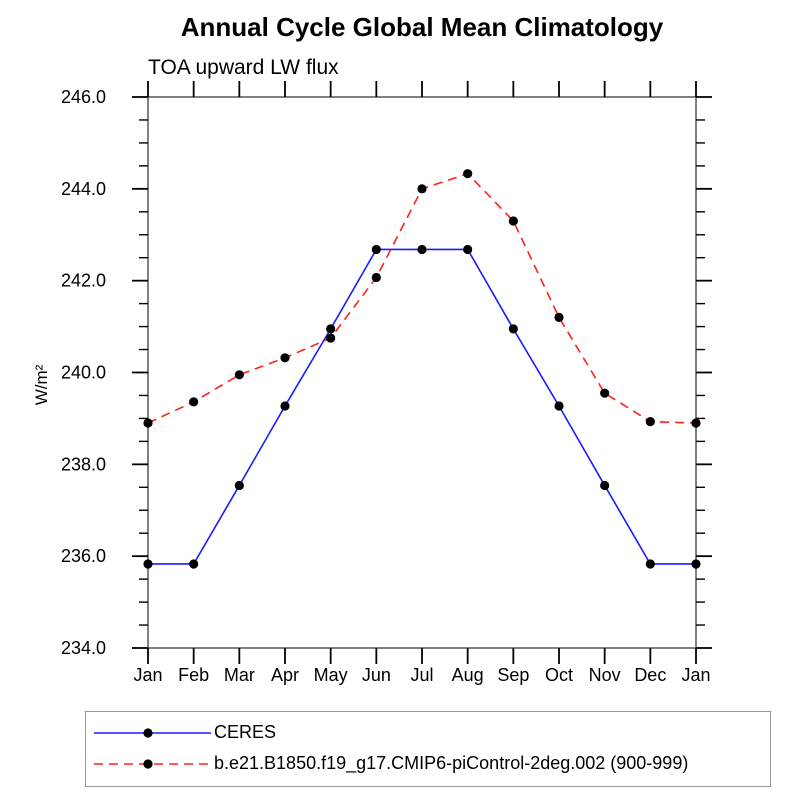 This screenshot has height=800, width=800. Describe the element at coordinates (559, 675) in the screenshot. I see `x-tick-label: Oct` at that location.